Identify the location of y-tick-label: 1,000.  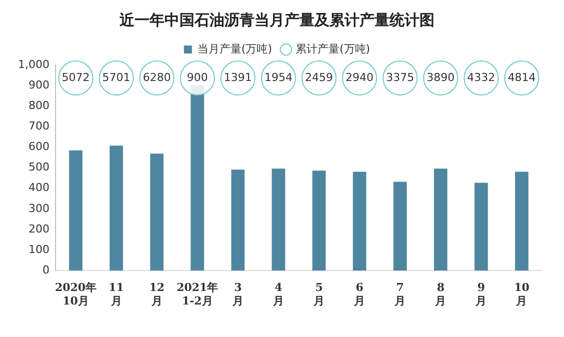
(34, 64).